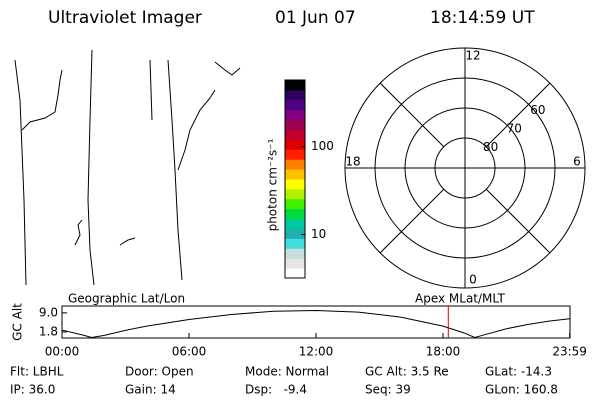  Describe the element at coordinates (577, 162) in the screenshot. I see `mlt-label: 6` at that location.